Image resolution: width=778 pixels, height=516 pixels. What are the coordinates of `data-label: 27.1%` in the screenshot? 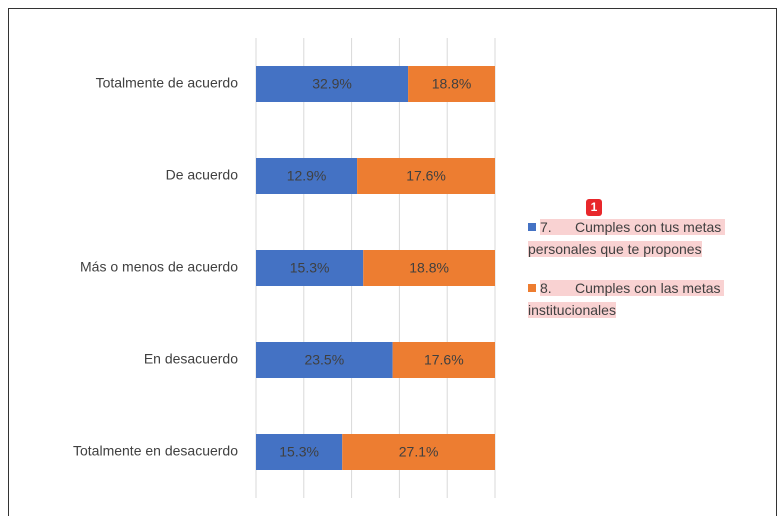 It's located at (419, 452).